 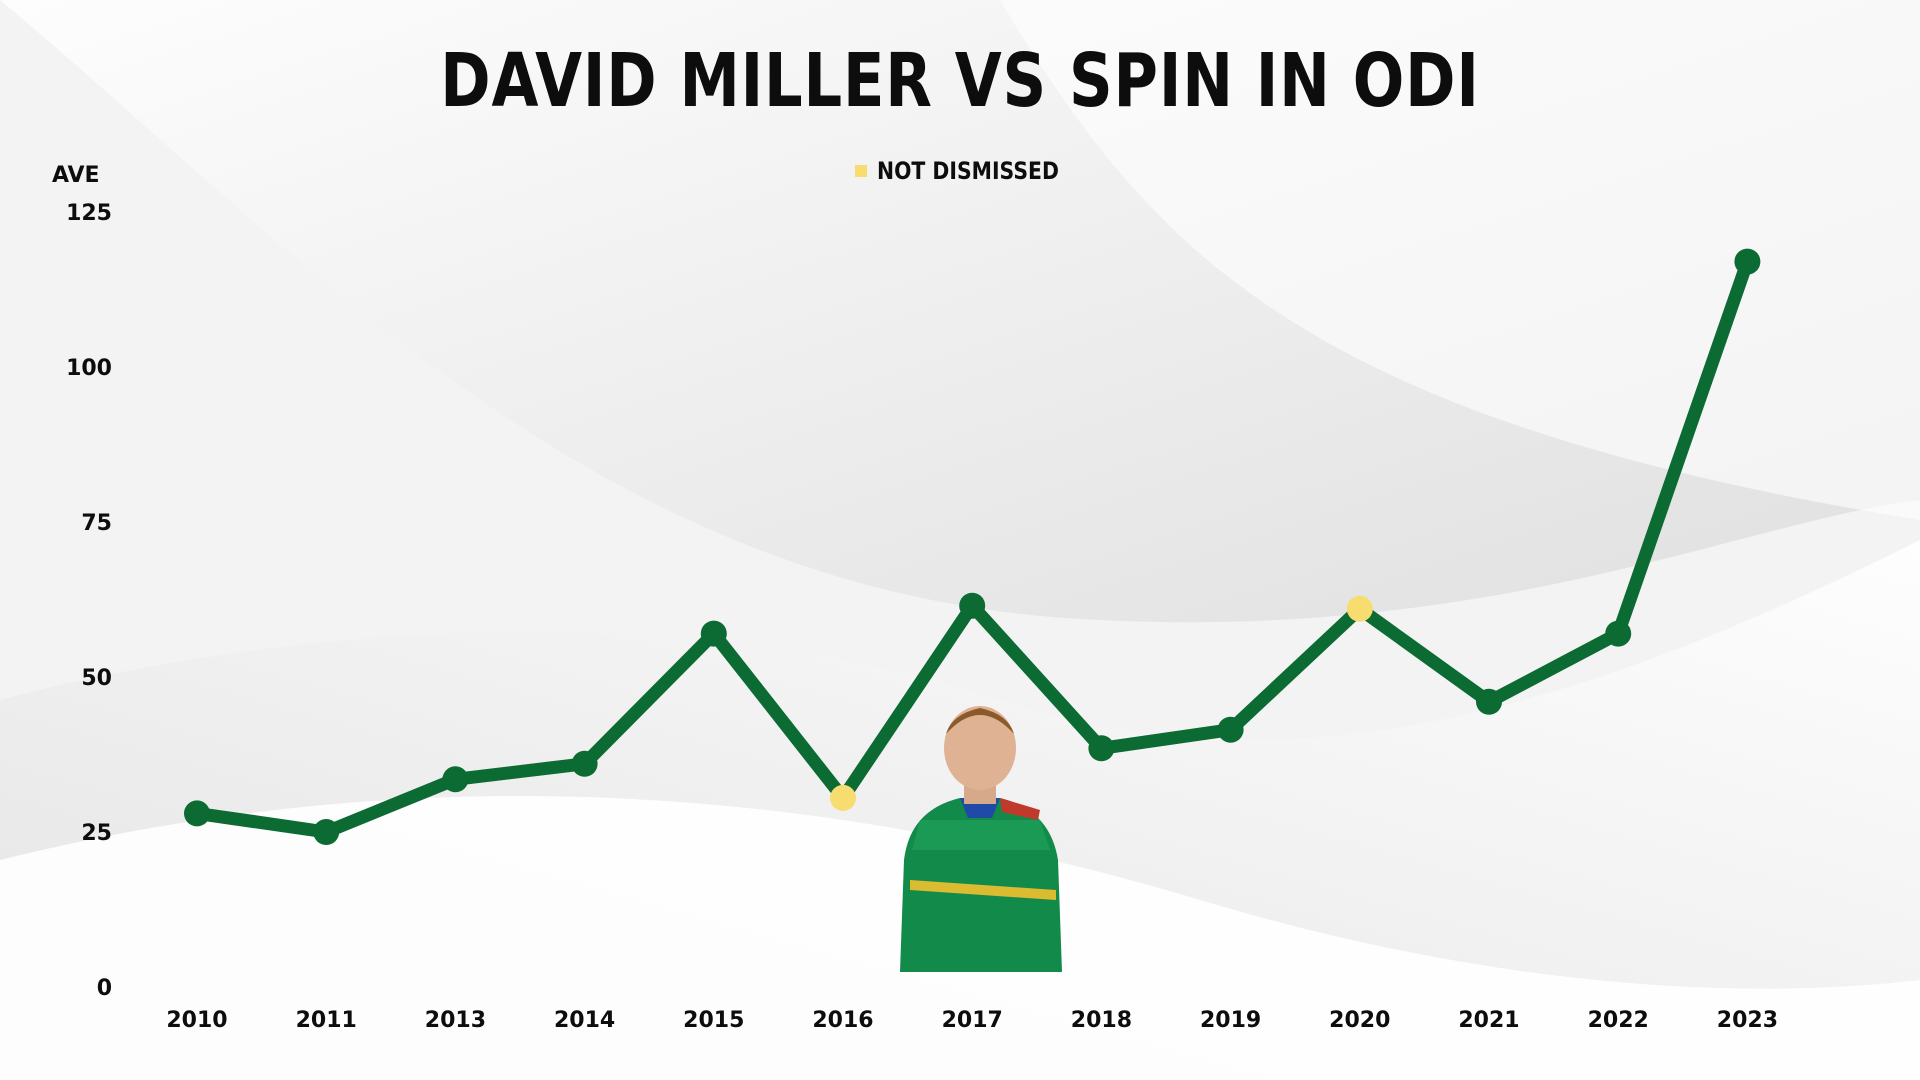 What do you see at coordinates (981, 839) in the screenshot?
I see `player-photo` at bounding box center [981, 839].